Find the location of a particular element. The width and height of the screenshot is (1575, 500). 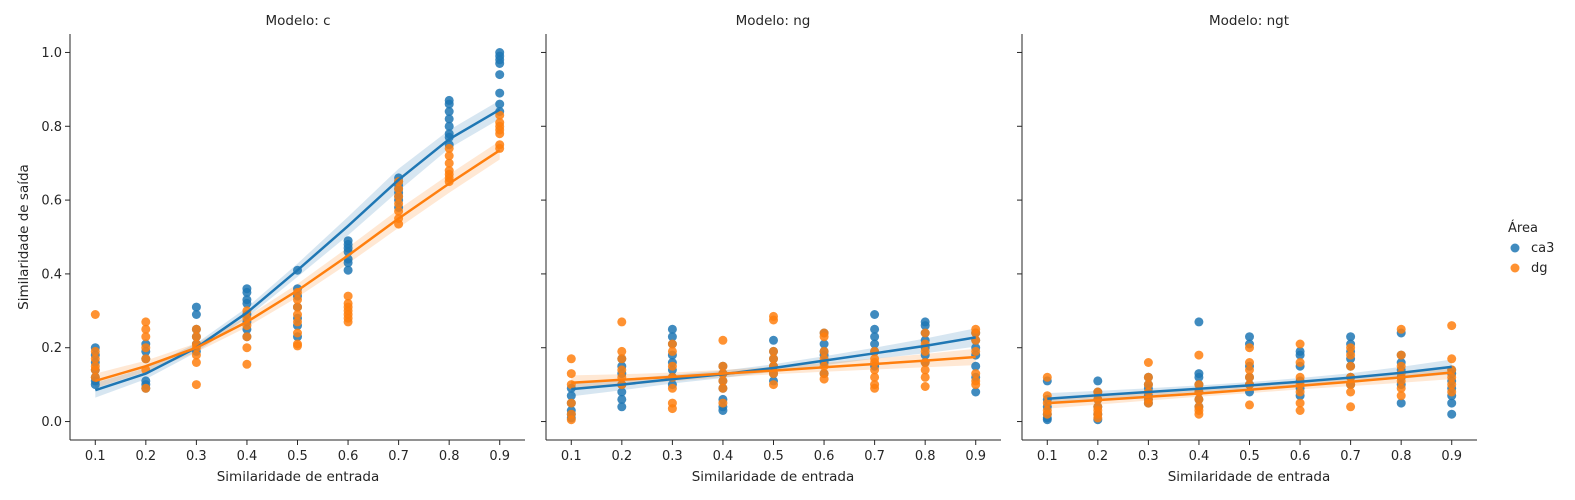

x-axis-label-ngt: Similaridade de entrada is located at coordinates (1249, 477).